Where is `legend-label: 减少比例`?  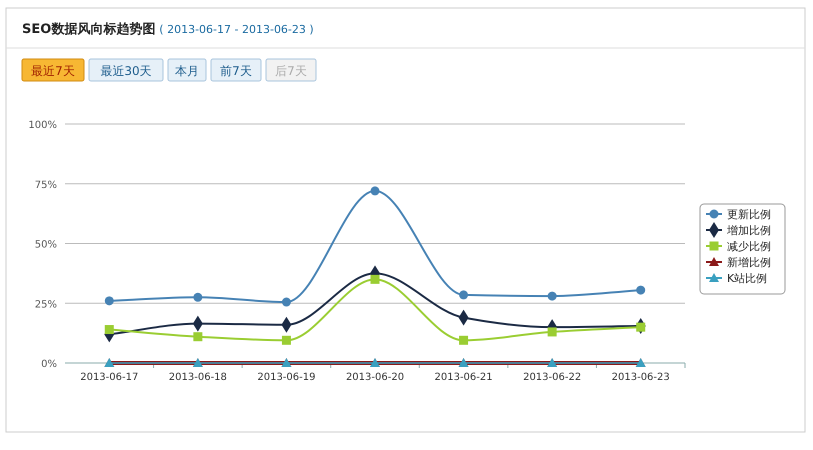
legend-label: 减少比例 is located at coordinates (749, 246).